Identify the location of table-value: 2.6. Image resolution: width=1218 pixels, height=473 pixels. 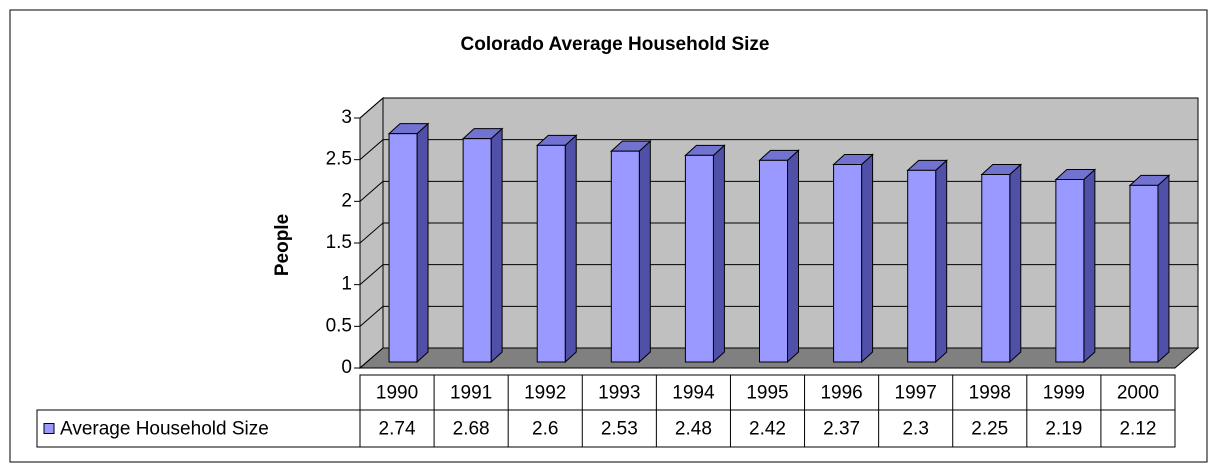
(545, 429).